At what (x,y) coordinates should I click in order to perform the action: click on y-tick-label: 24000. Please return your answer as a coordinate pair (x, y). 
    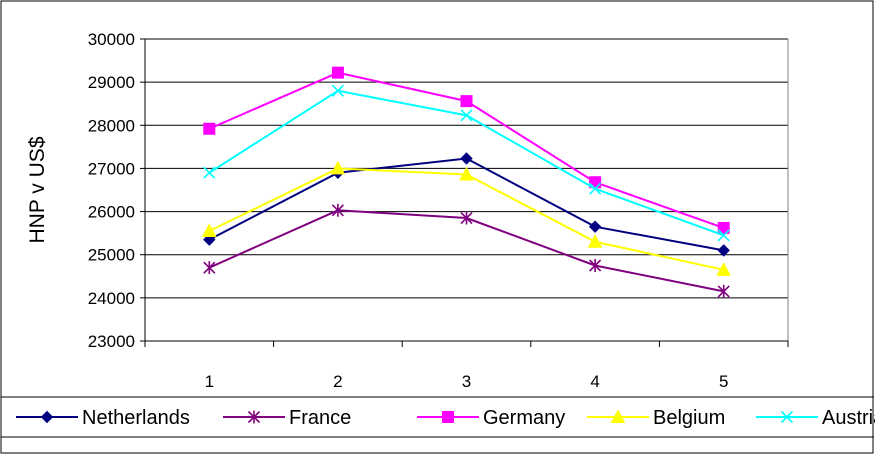
    Looking at the image, I should click on (111, 298).